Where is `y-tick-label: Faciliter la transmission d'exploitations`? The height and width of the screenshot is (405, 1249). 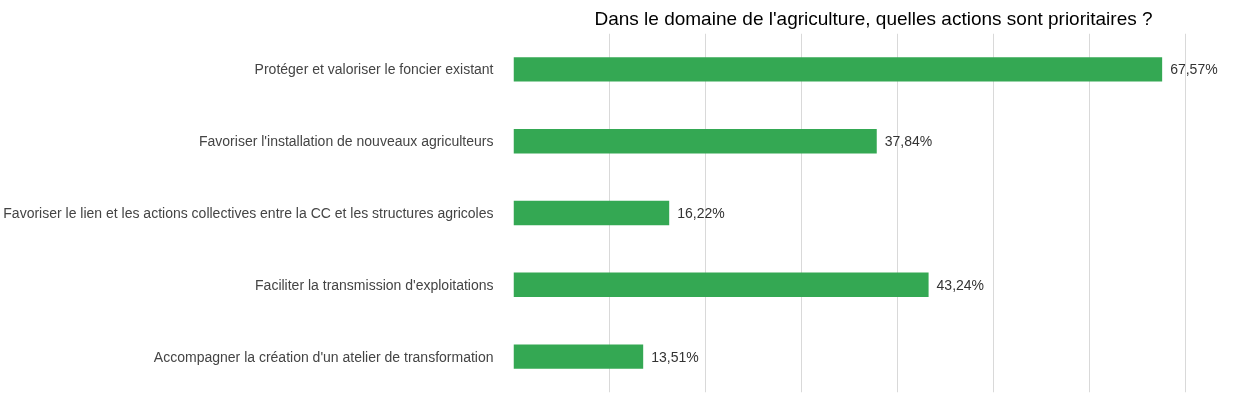
y-tick-label: Faciliter la transmission d'exploitations is located at coordinates (374, 284).